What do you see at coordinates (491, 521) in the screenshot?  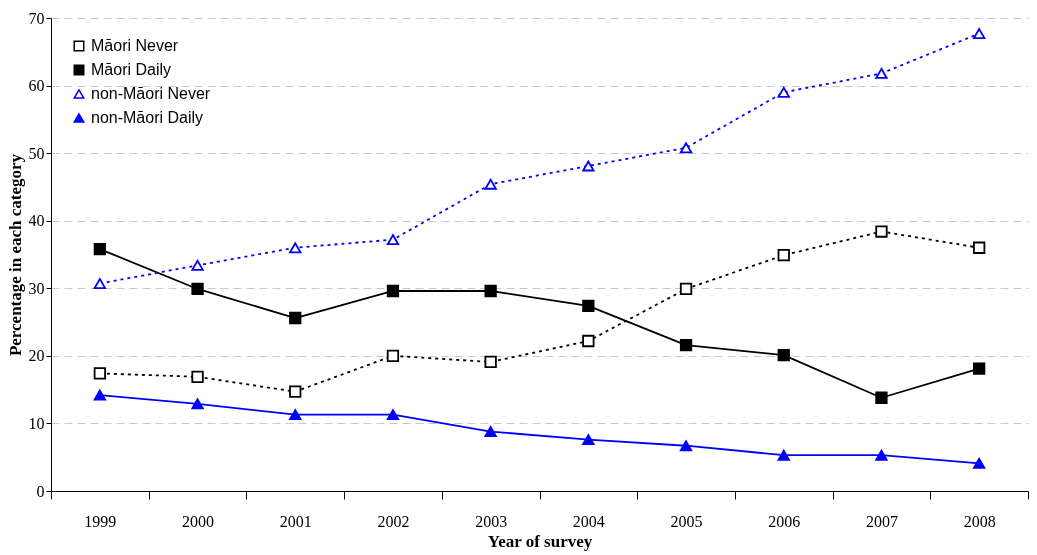 I see `x-tick-label: 2003` at bounding box center [491, 521].